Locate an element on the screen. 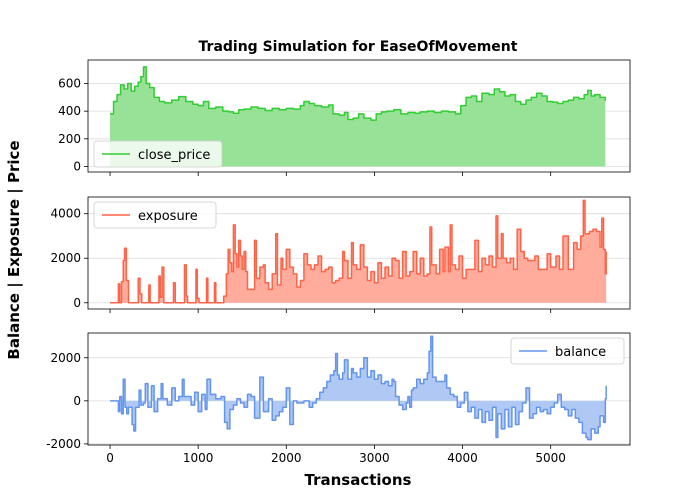  x-tick-label: 5000 is located at coordinates (550, 458).